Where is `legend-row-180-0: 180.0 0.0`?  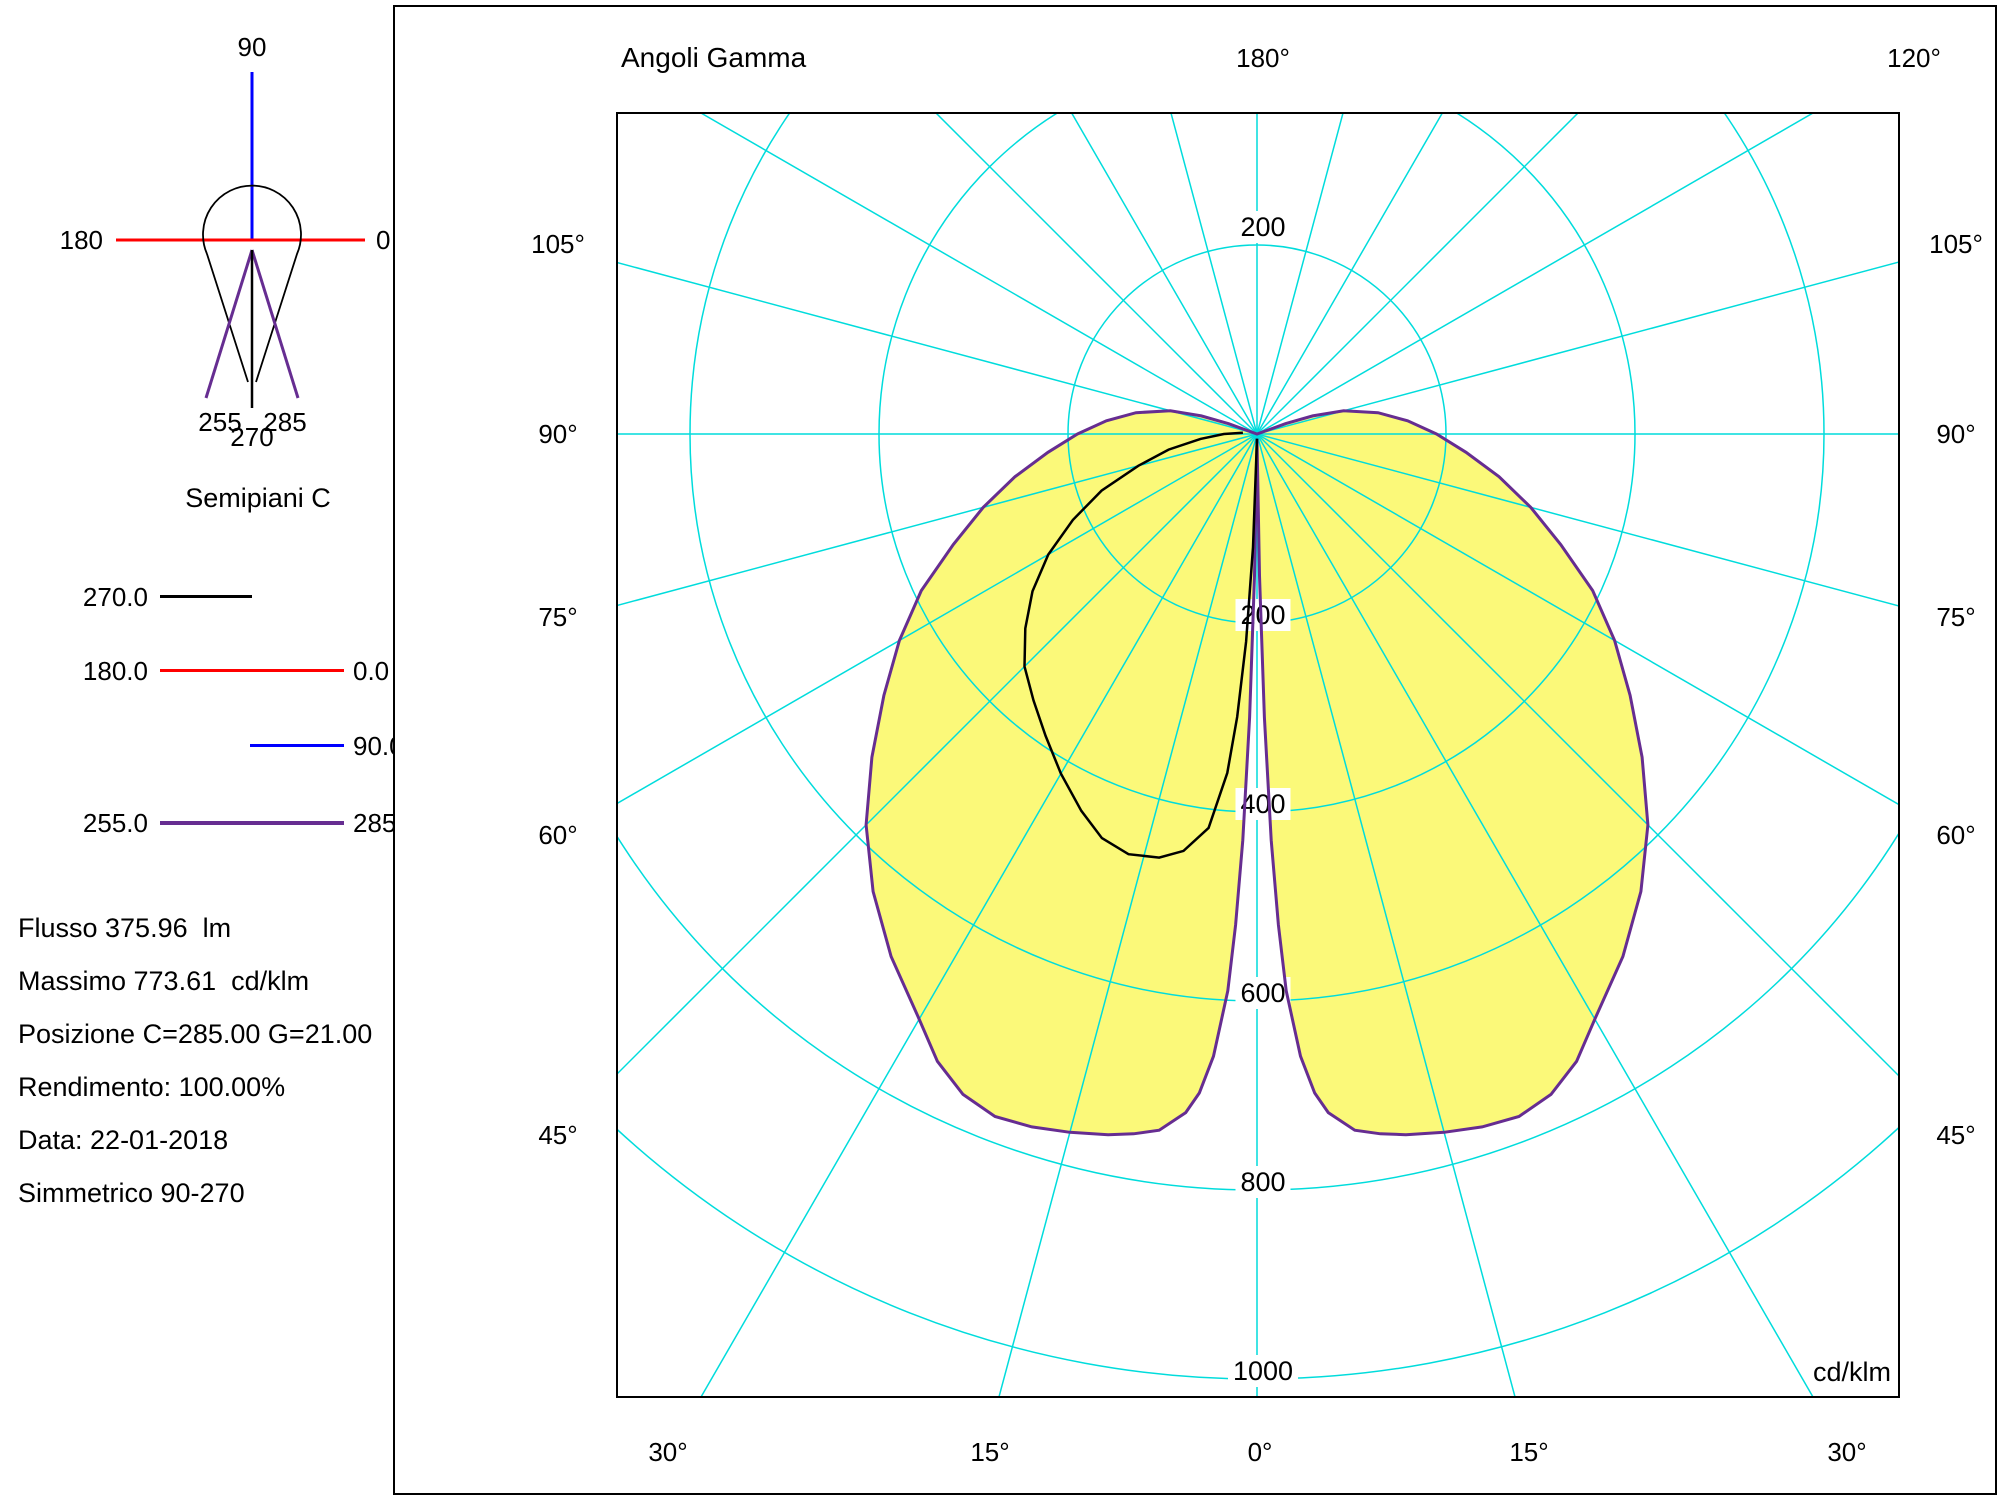 legend-row-180-0: 180.0 0.0 is located at coordinates (196, 671).